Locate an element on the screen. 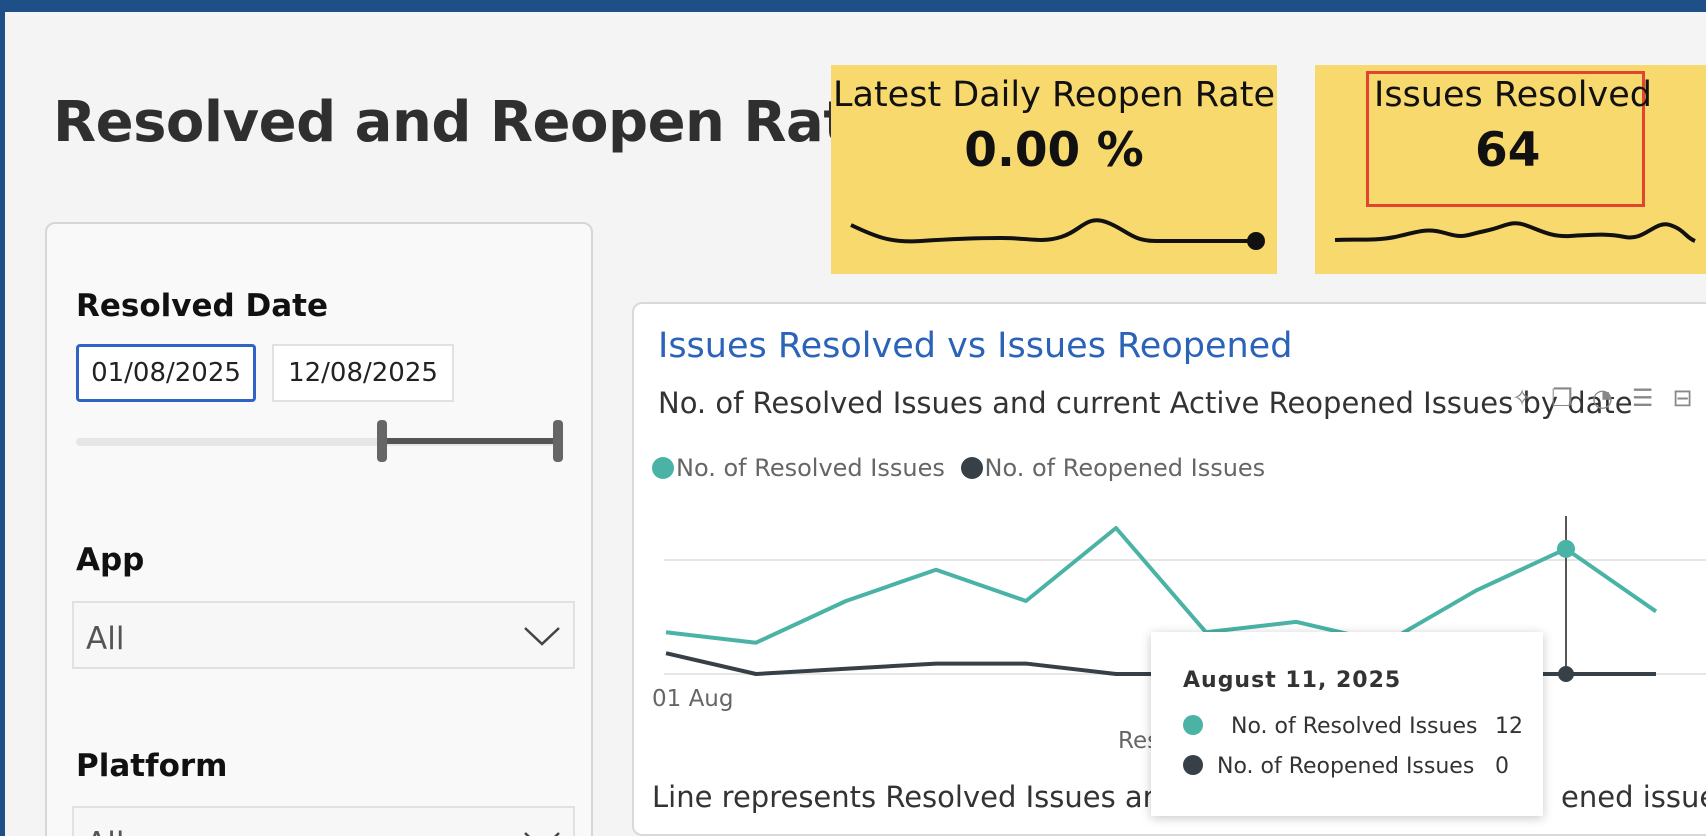 This screenshot has width=1706, height=836. sparkline-end-dot is located at coordinates (1256, 241).